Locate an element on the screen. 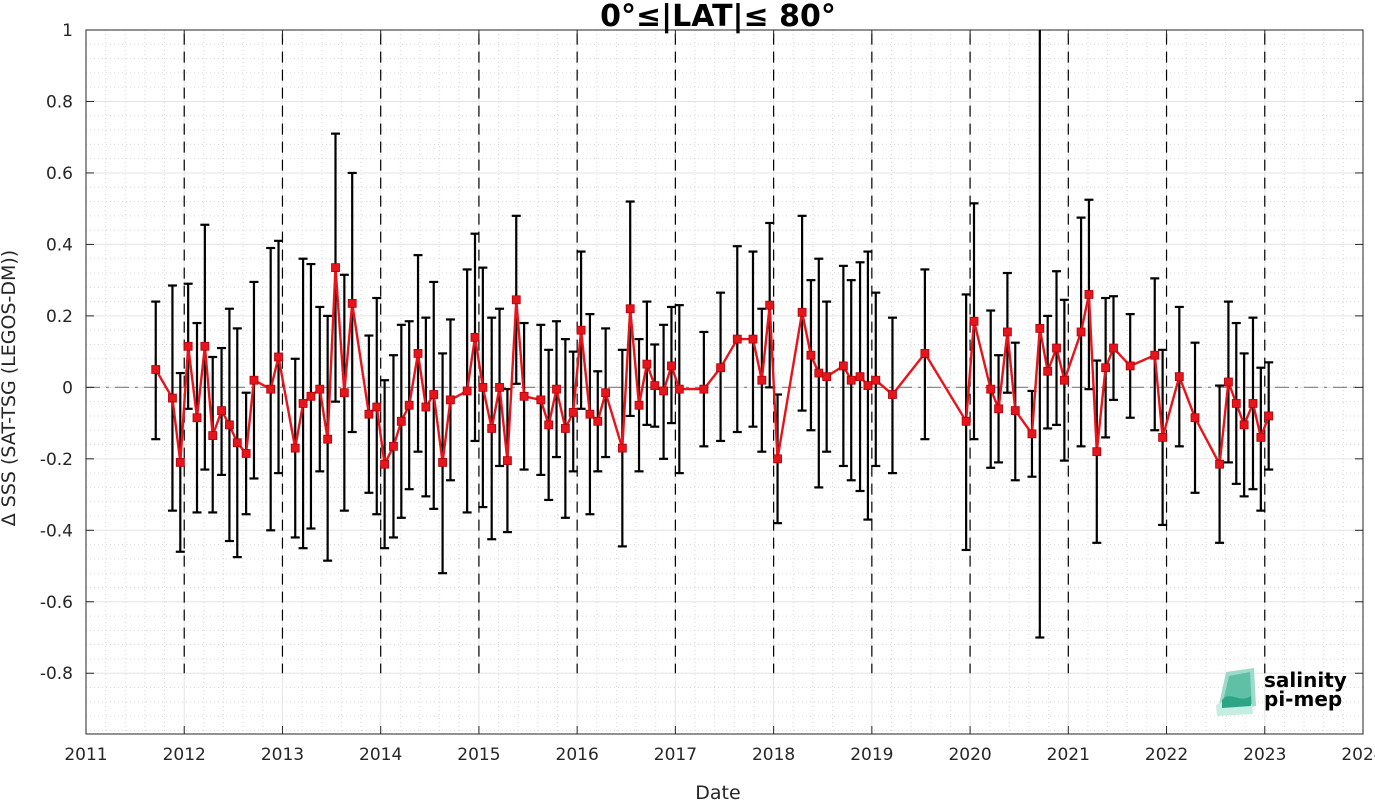 The height and width of the screenshot is (801, 1375). y-tick-label: -0.6 is located at coordinates (56, 603).